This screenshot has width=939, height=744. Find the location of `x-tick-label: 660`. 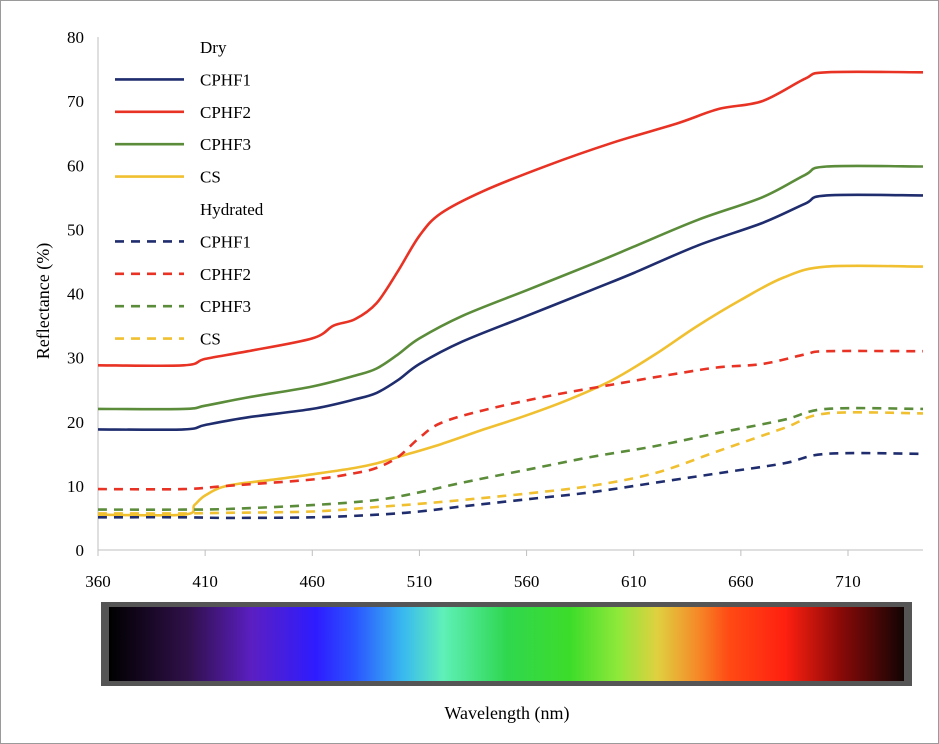

x-tick-label: 660 is located at coordinates (741, 581).